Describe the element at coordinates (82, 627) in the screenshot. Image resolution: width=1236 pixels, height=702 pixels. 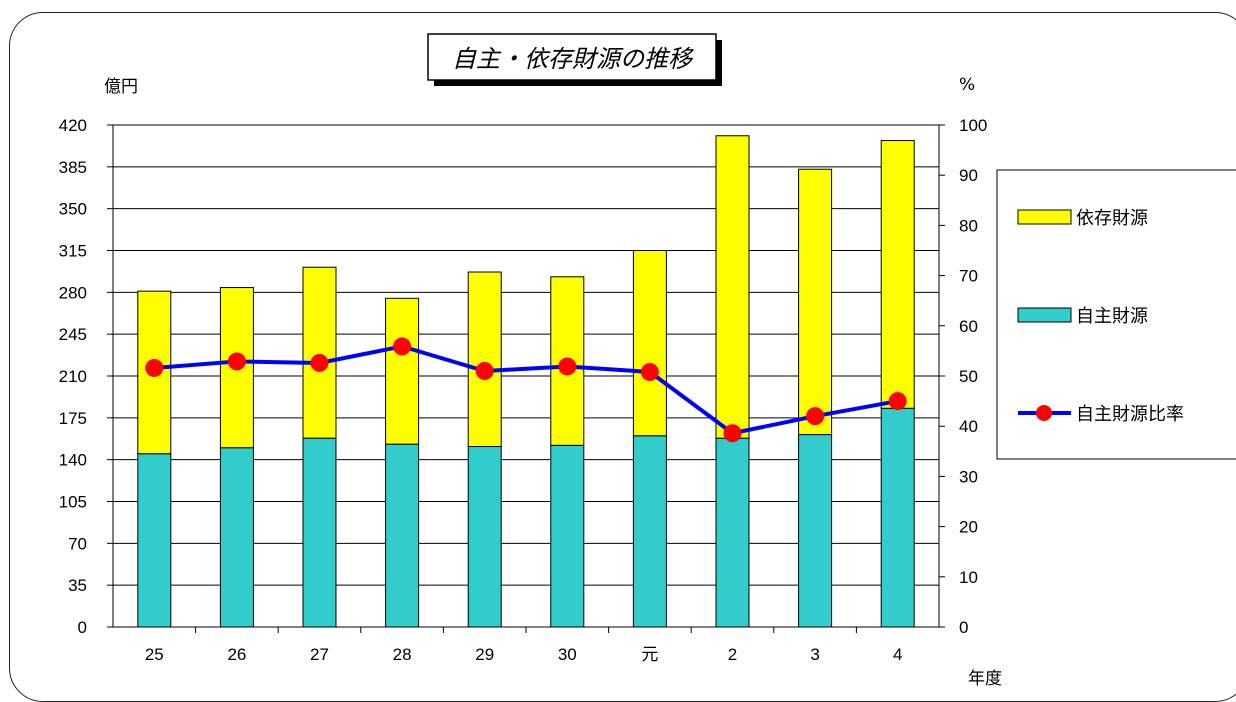
I see `y-tick-label: 0` at that location.